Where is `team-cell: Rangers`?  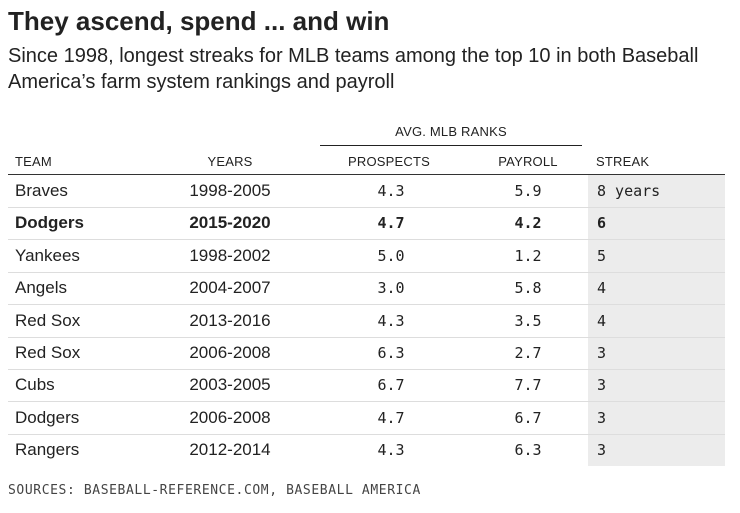
team-cell: Rangers is located at coordinates (47, 450).